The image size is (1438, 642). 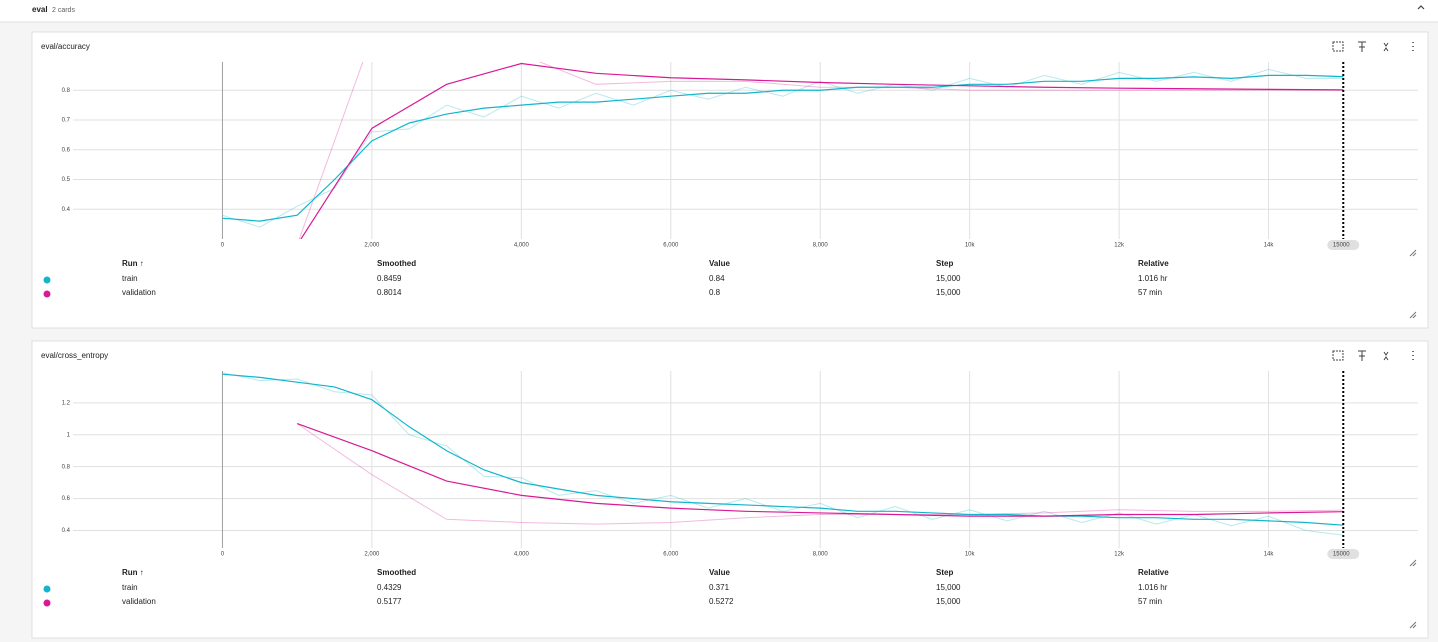 What do you see at coordinates (389, 278) in the screenshot?
I see `table-cell: 0.8459` at bounding box center [389, 278].